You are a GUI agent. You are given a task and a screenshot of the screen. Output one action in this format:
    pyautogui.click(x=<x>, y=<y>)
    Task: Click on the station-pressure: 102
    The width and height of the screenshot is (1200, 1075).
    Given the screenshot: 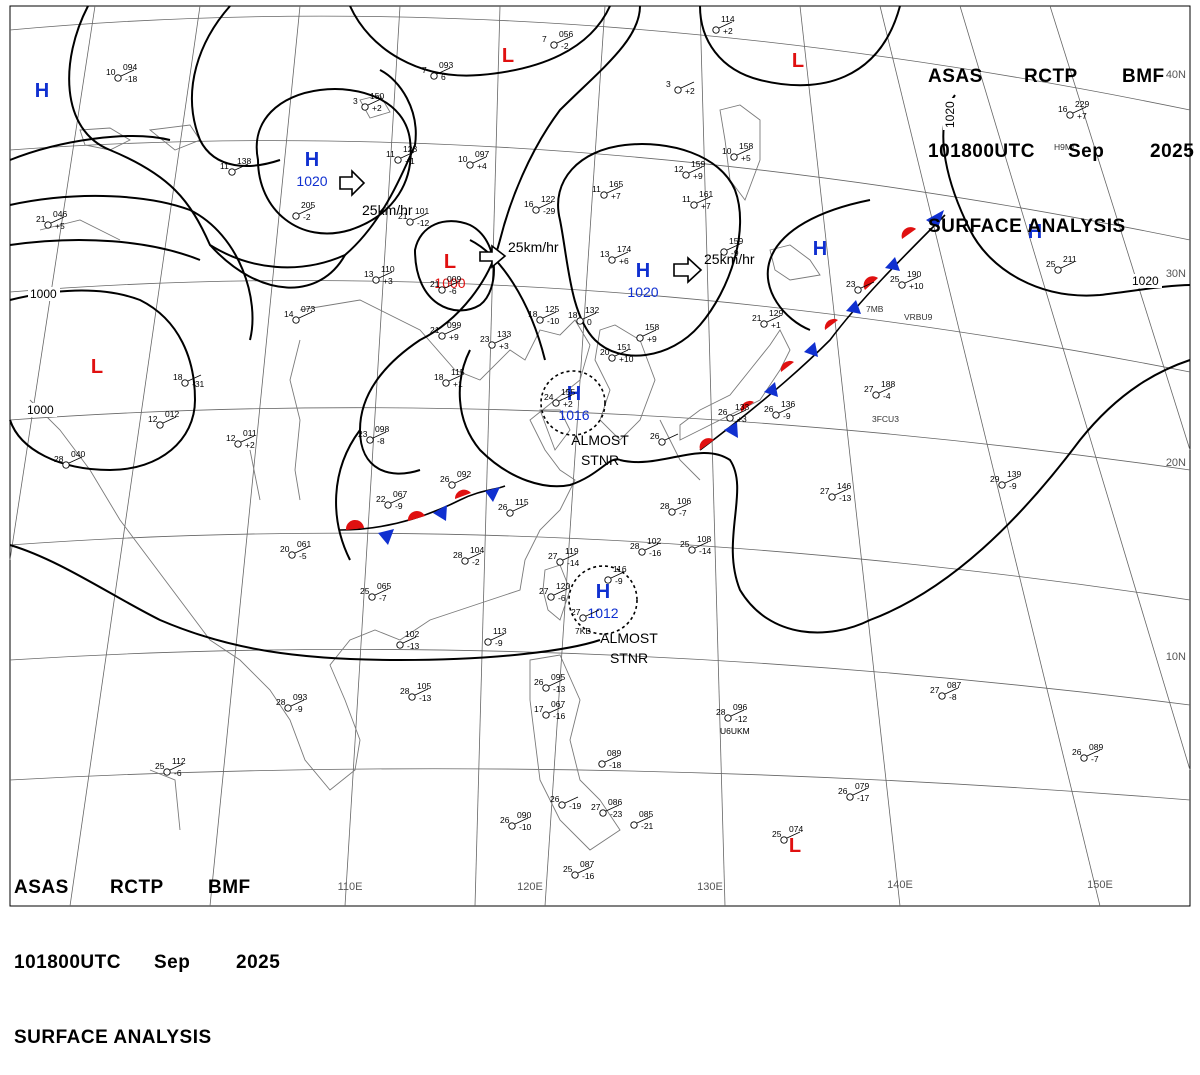 What is the action you would take?
    pyautogui.click(x=412, y=634)
    